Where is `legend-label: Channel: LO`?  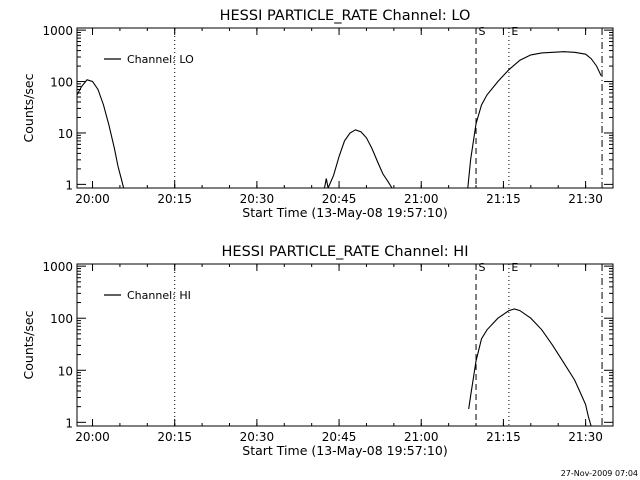
legend-label: Channel: LO is located at coordinates (160, 59).